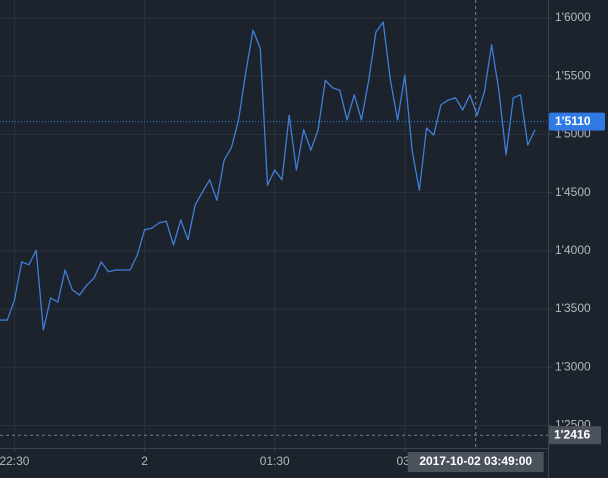 Image resolution: width=608 pixels, height=478 pixels. What do you see at coordinates (275, 461) in the screenshot?
I see `x-tick-label: 01:30` at bounding box center [275, 461].